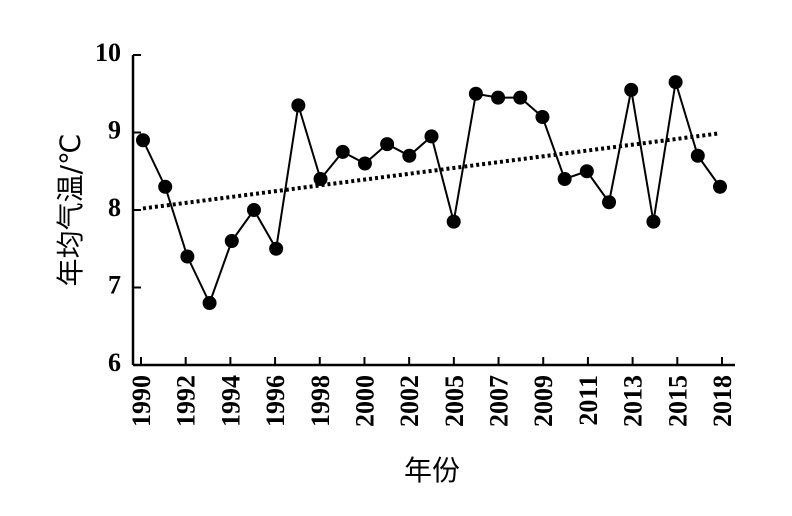  Describe the element at coordinates (722, 401) in the screenshot. I see `x-tick-label: 2018` at that location.